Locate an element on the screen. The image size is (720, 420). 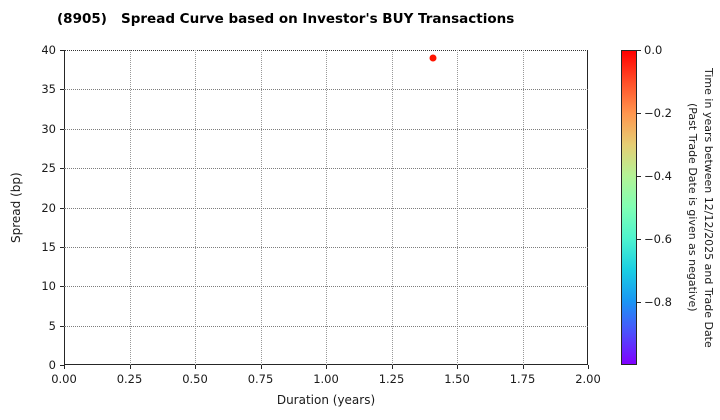
x-axis-label: Duration (years) is located at coordinates (326, 400).